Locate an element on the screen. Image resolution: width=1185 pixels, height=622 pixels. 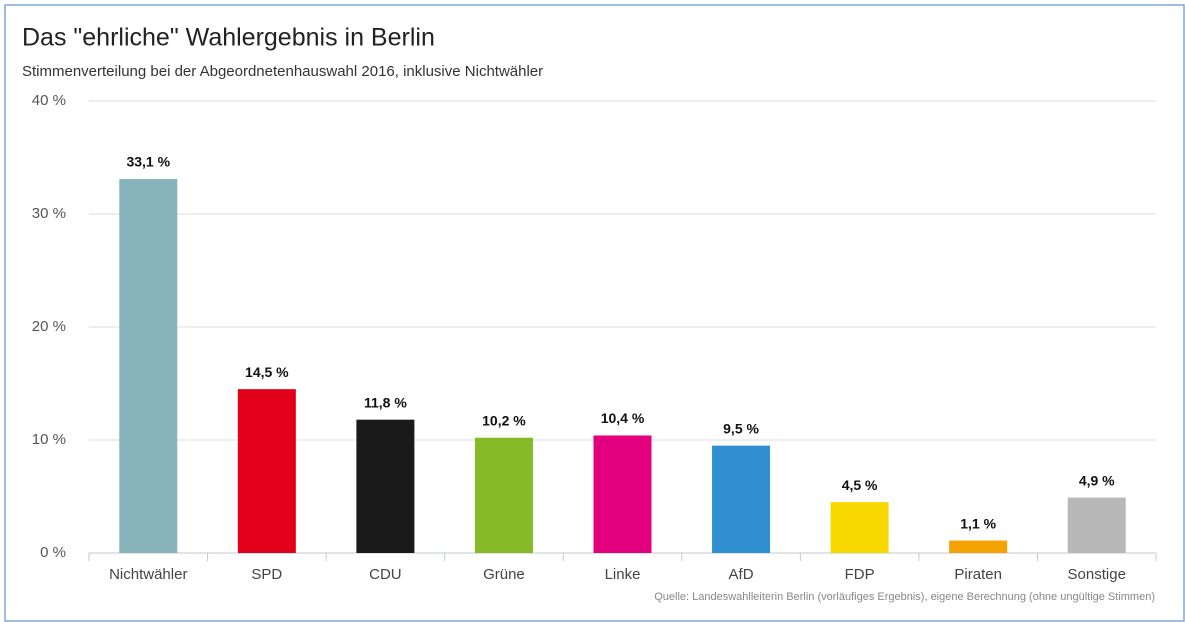
y-tick-label: 10 % is located at coordinates (49, 439).